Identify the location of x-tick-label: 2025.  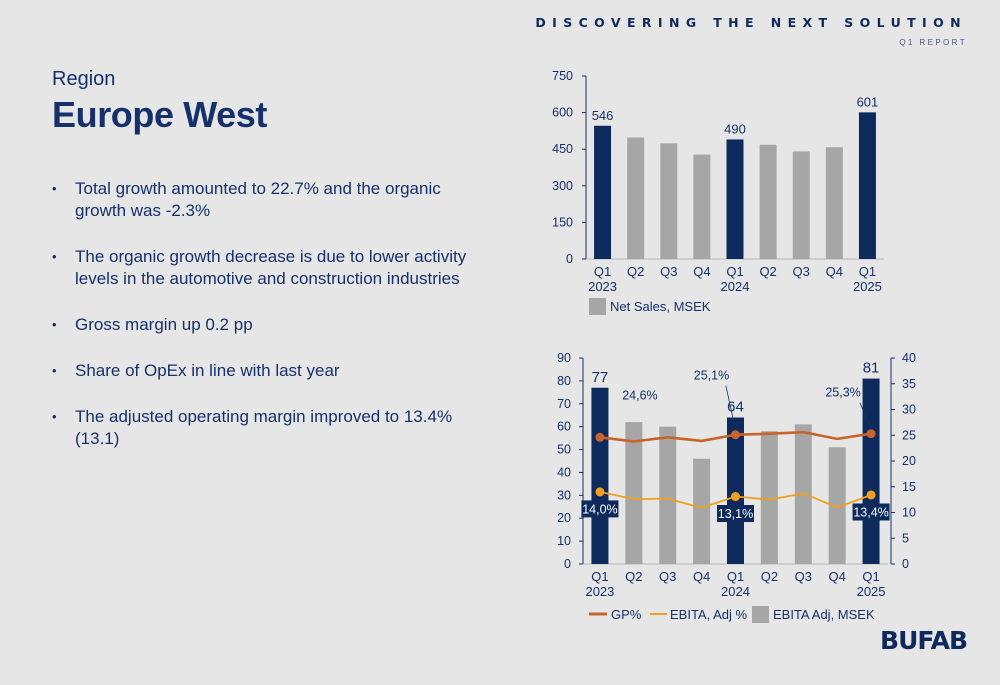
(867, 286).